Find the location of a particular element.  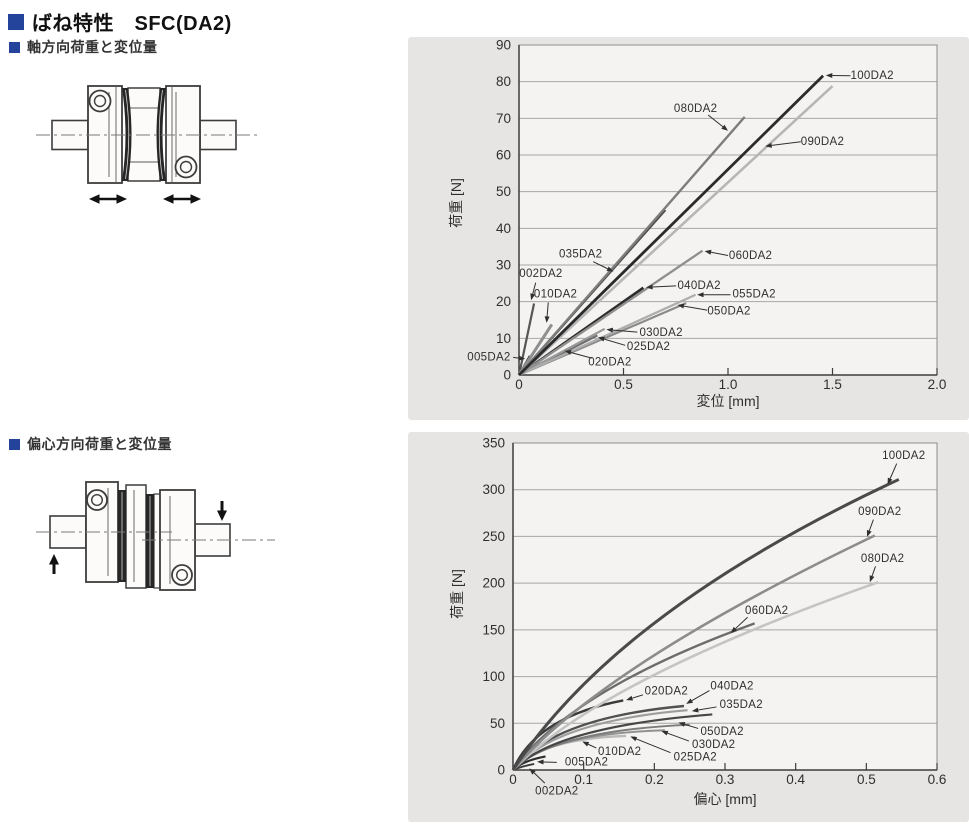

eccentric-coupling-diagram is located at coordinates (155, 552).